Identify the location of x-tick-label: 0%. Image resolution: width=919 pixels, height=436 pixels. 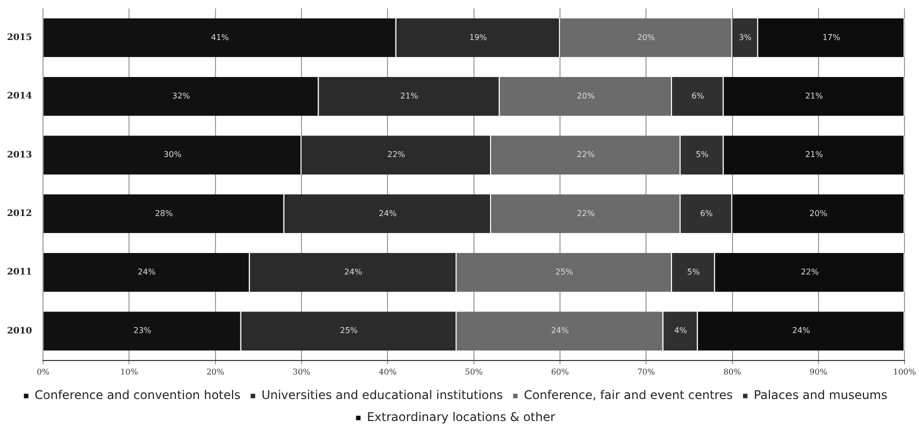
(43, 371).